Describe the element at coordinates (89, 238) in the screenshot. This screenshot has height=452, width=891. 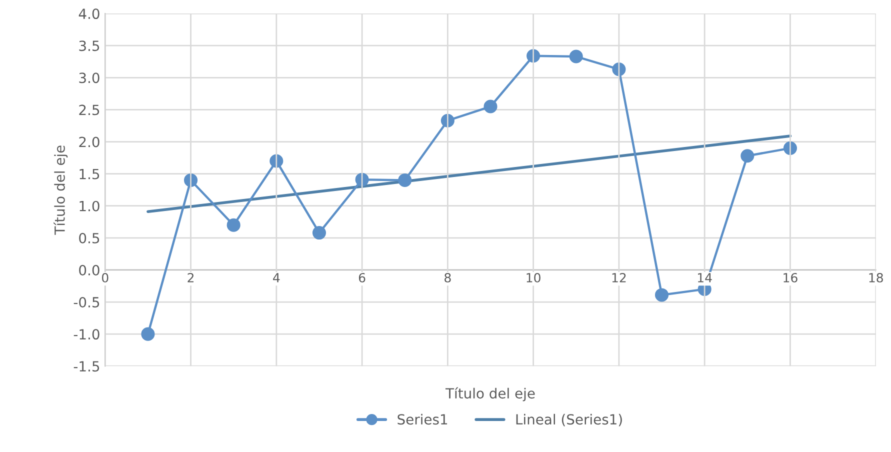
I see `y-tick-label: 0.5` at that location.